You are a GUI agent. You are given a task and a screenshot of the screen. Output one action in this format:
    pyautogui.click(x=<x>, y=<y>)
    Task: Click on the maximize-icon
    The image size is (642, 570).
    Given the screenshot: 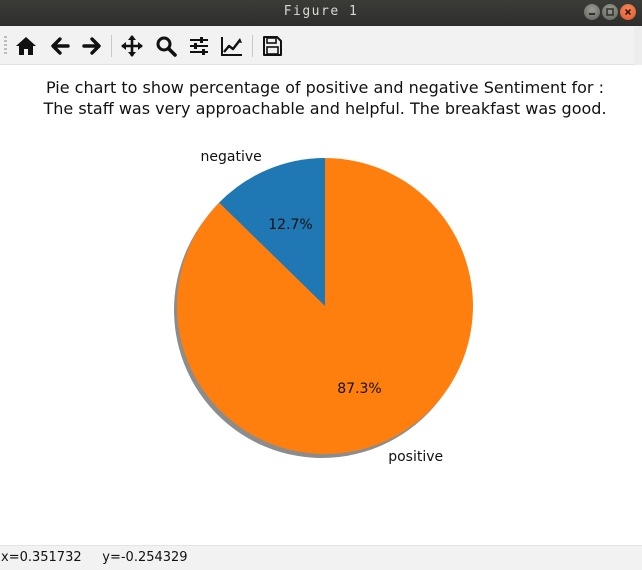 What is the action you would take?
    pyautogui.click(x=610, y=12)
    